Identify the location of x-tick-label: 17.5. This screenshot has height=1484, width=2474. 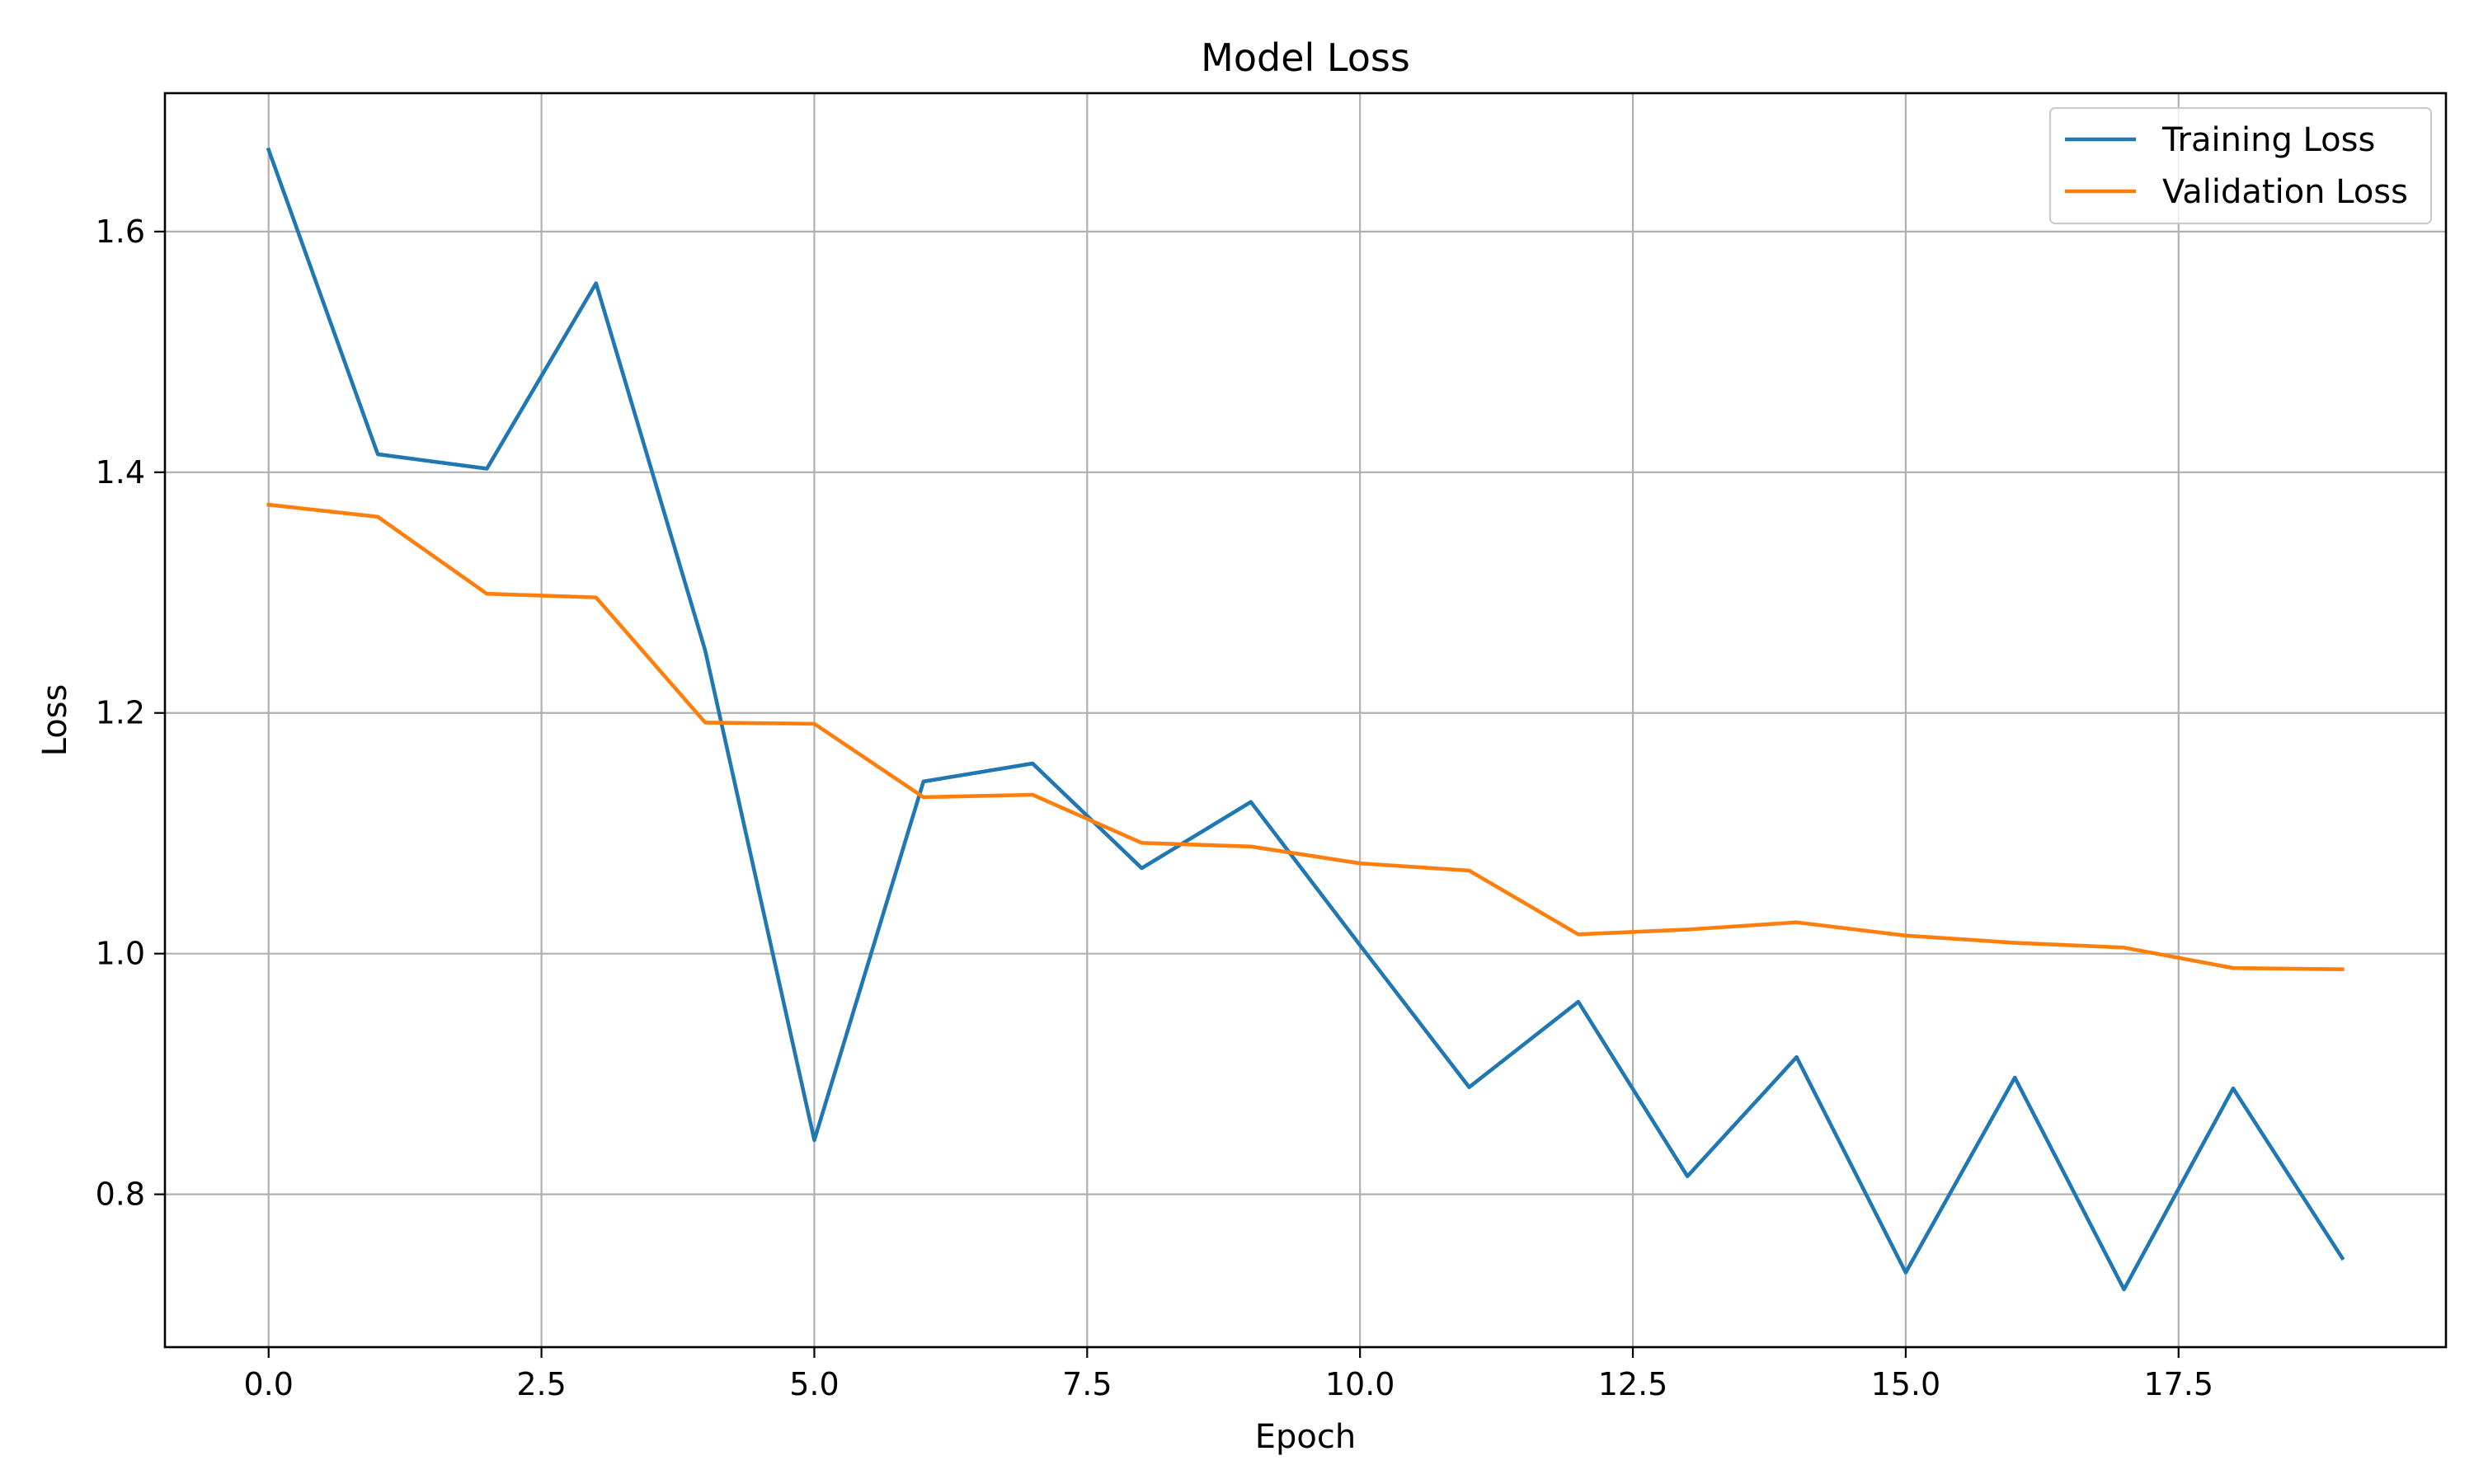
(2178, 1384).